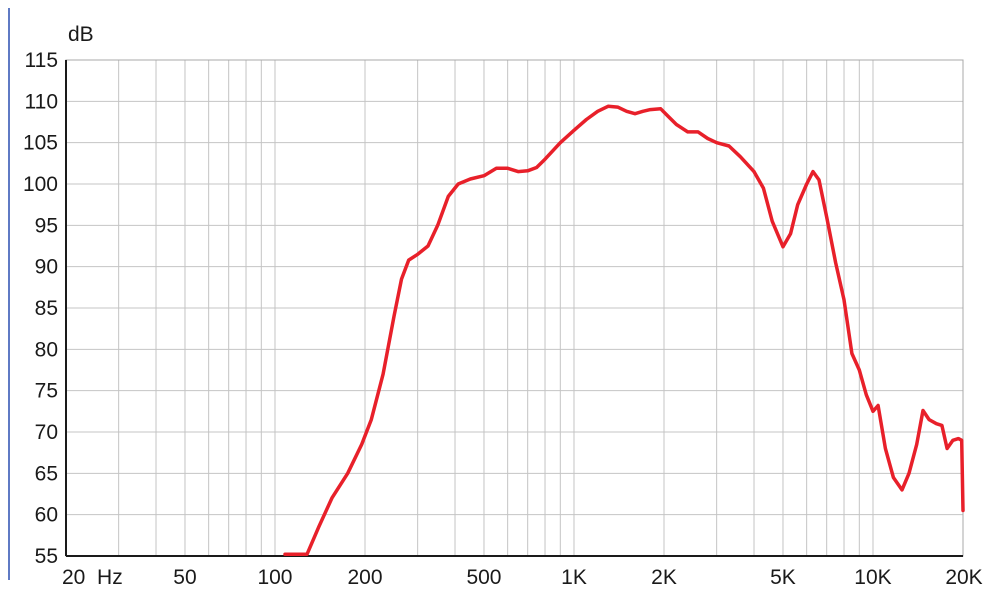 This screenshot has height=590, width=990. I want to click on x-tick-label: 200, so click(364, 577).